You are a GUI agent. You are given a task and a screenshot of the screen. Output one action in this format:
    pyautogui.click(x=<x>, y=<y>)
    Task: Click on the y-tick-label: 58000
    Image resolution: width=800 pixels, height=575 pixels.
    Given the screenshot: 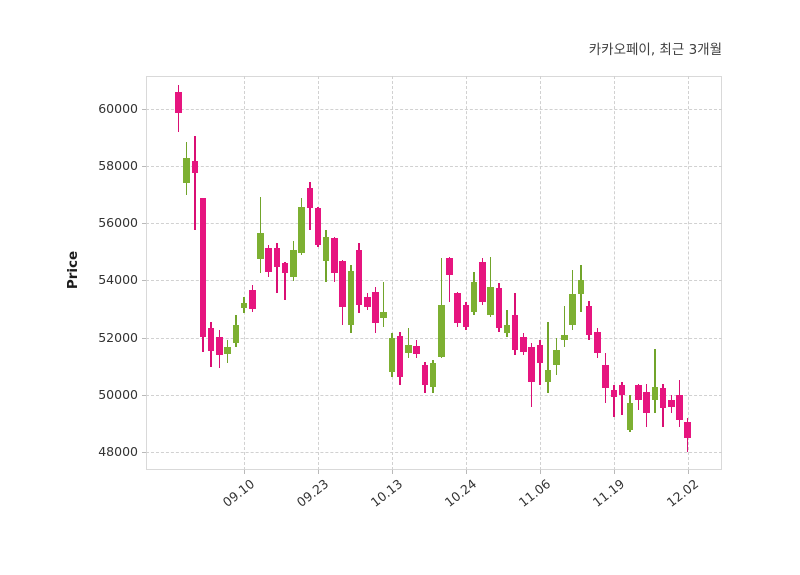 What is the action you would take?
    pyautogui.click(x=118, y=166)
    